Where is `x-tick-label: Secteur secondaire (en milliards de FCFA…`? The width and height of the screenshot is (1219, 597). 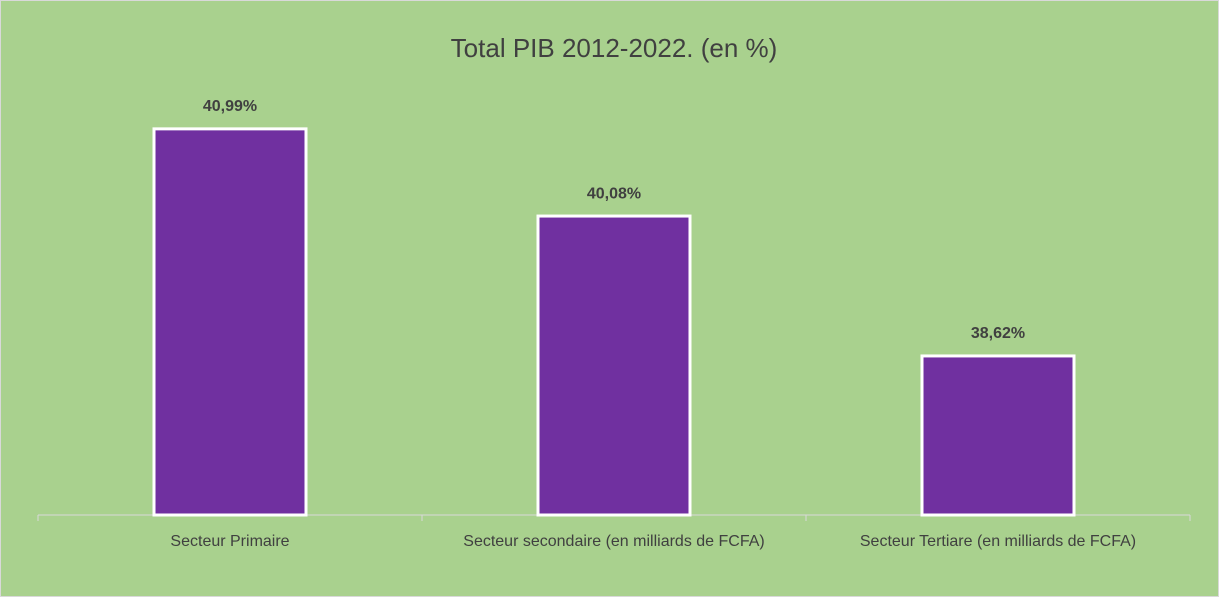
x-tick-label: Secteur secondaire (en milliards de FCFA… is located at coordinates (614, 541).